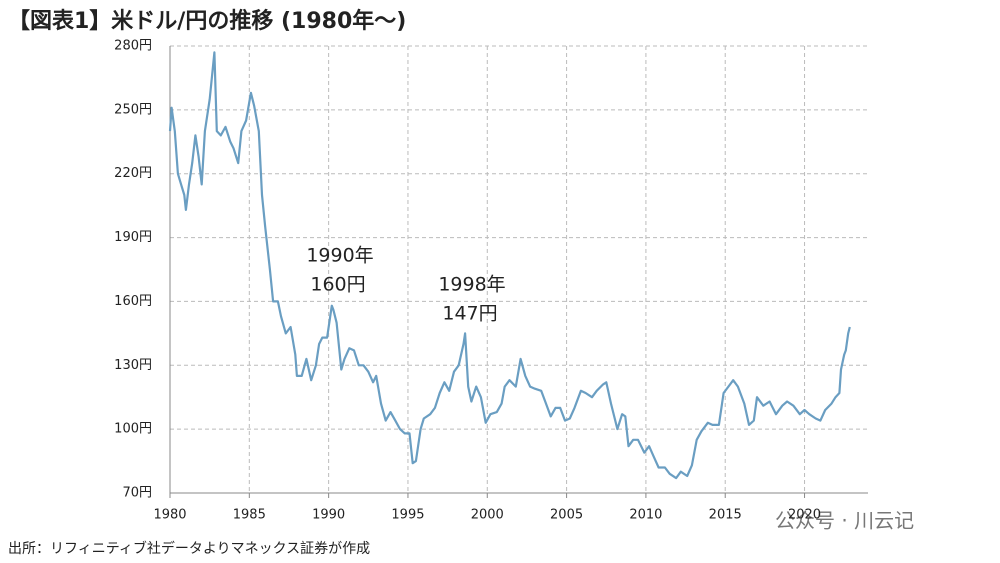 The width and height of the screenshot is (1000, 563). What do you see at coordinates (169, 515) in the screenshot?
I see `x-tick-label: 1980` at bounding box center [169, 515].